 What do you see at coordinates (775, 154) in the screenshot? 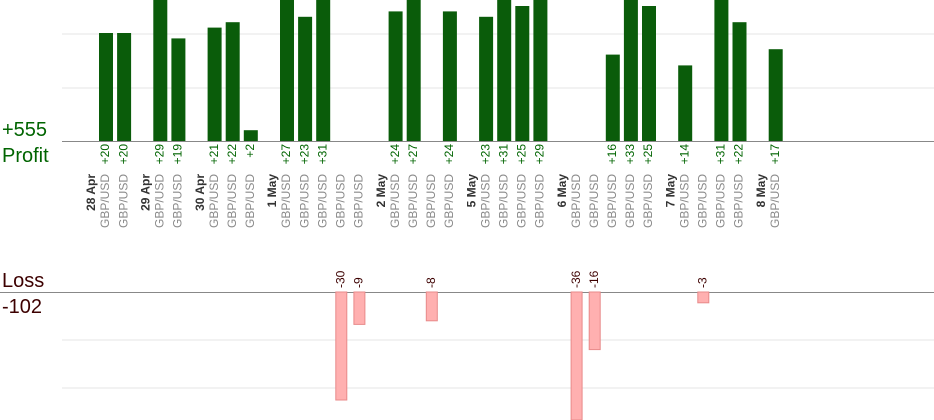
I see `profit-value-label: +17` at bounding box center [775, 154].